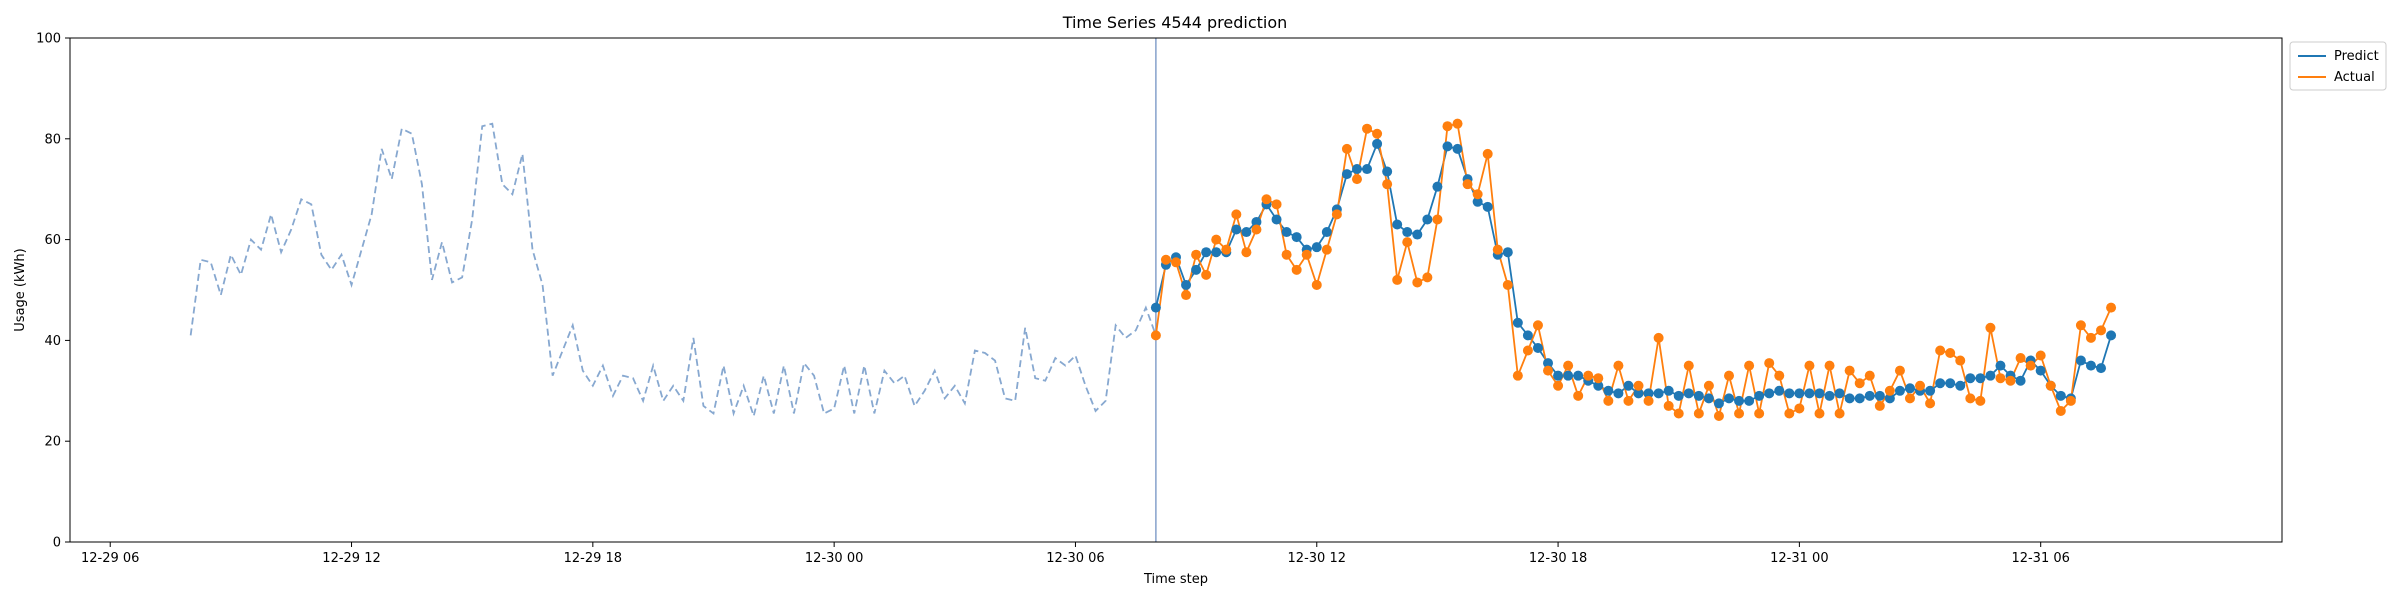 This screenshot has width=2400, height=600. What do you see at coordinates (52, 341) in the screenshot?
I see `y-tick-label: 40` at bounding box center [52, 341].